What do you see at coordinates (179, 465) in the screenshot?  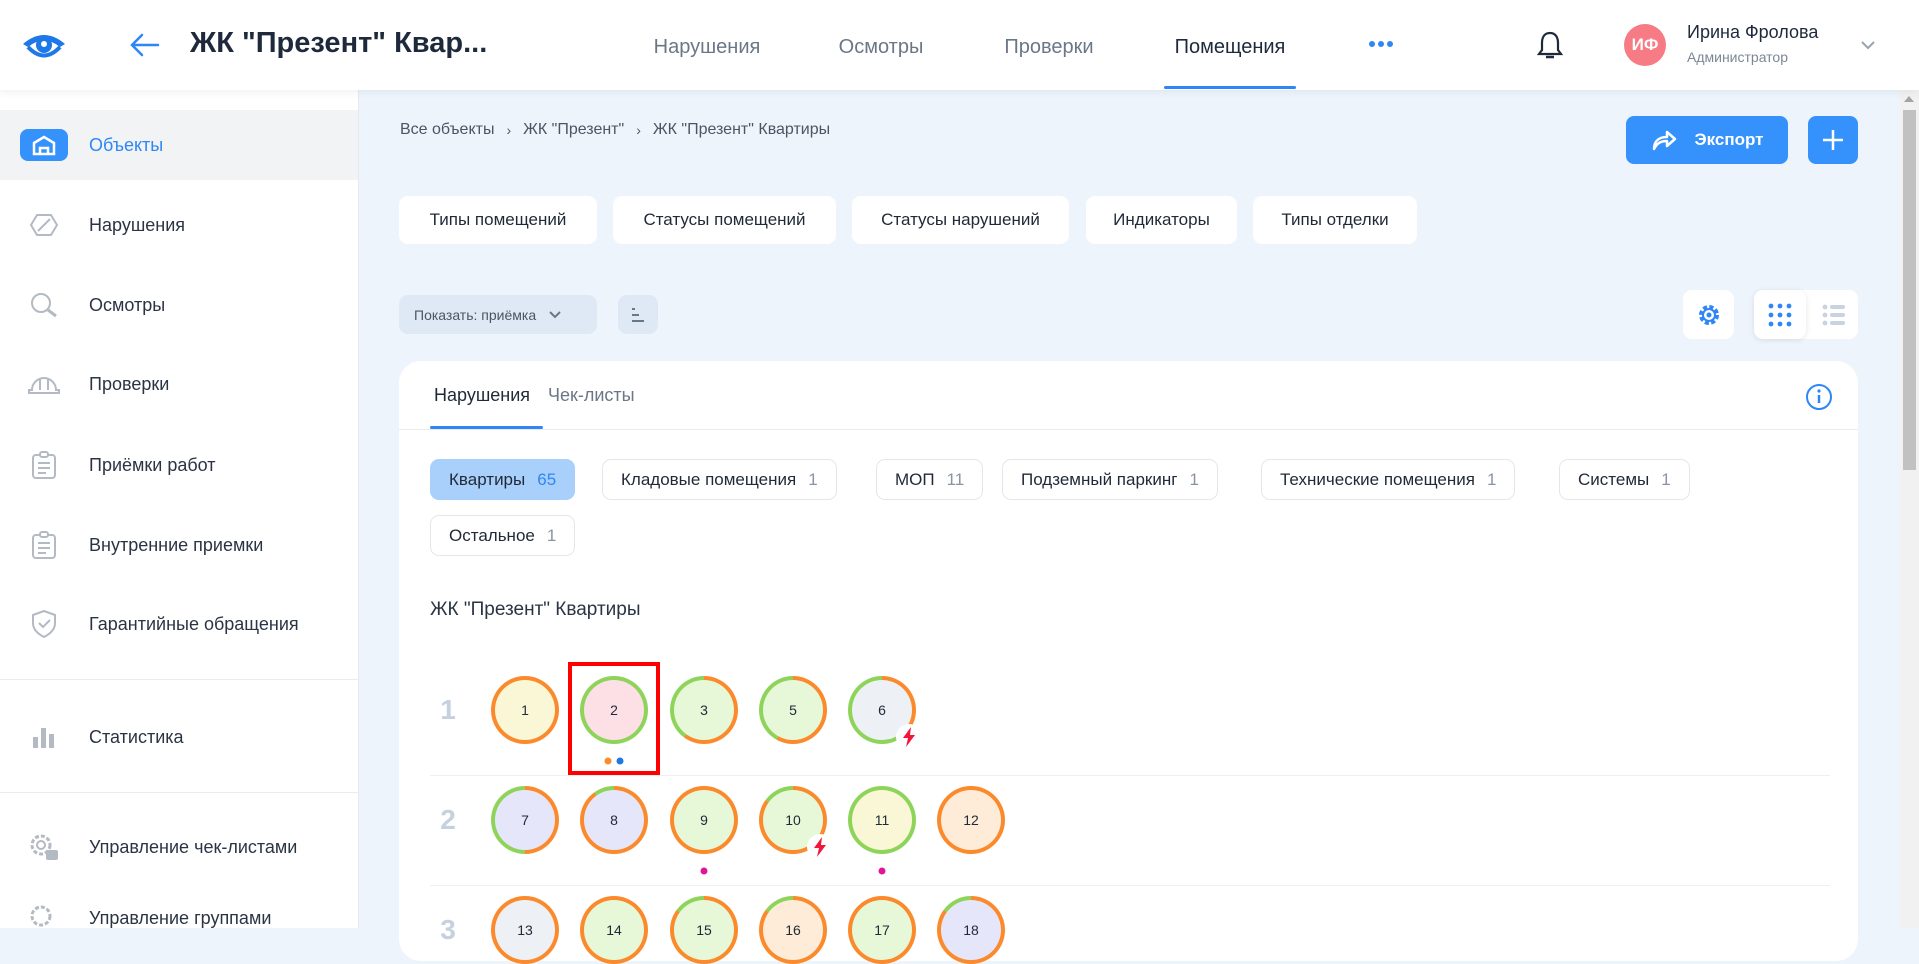 I see `sidebar-item-work-acceptance: Приёмки работ` at bounding box center [179, 465].